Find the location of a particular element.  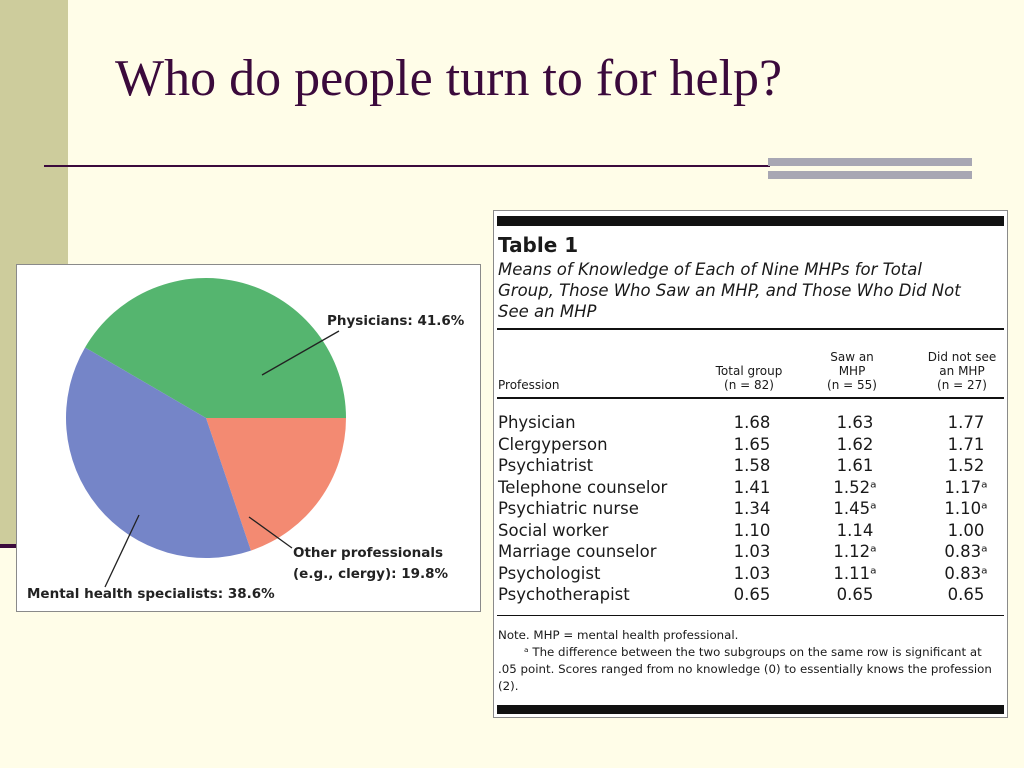

column-header-line: (n = 55) is located at coordinates (852, 385).